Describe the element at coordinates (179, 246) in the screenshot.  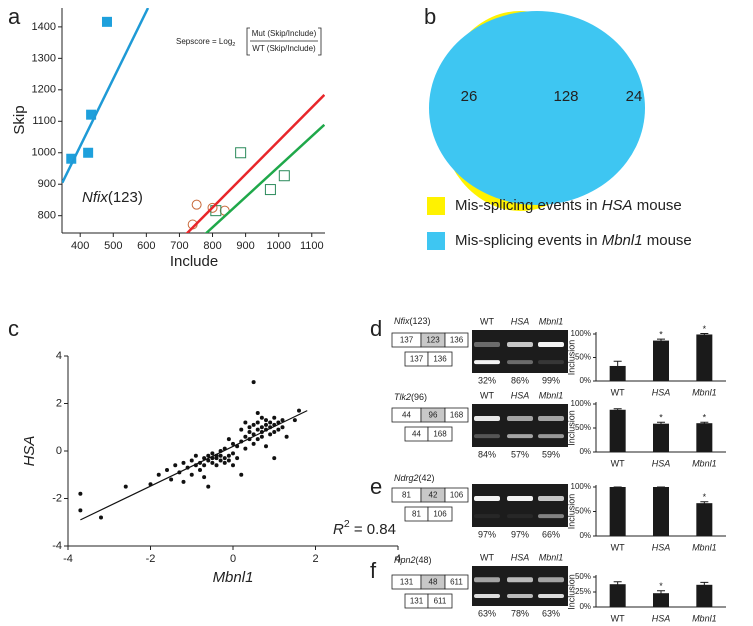
I see `x-tick-label: 700` at that location.